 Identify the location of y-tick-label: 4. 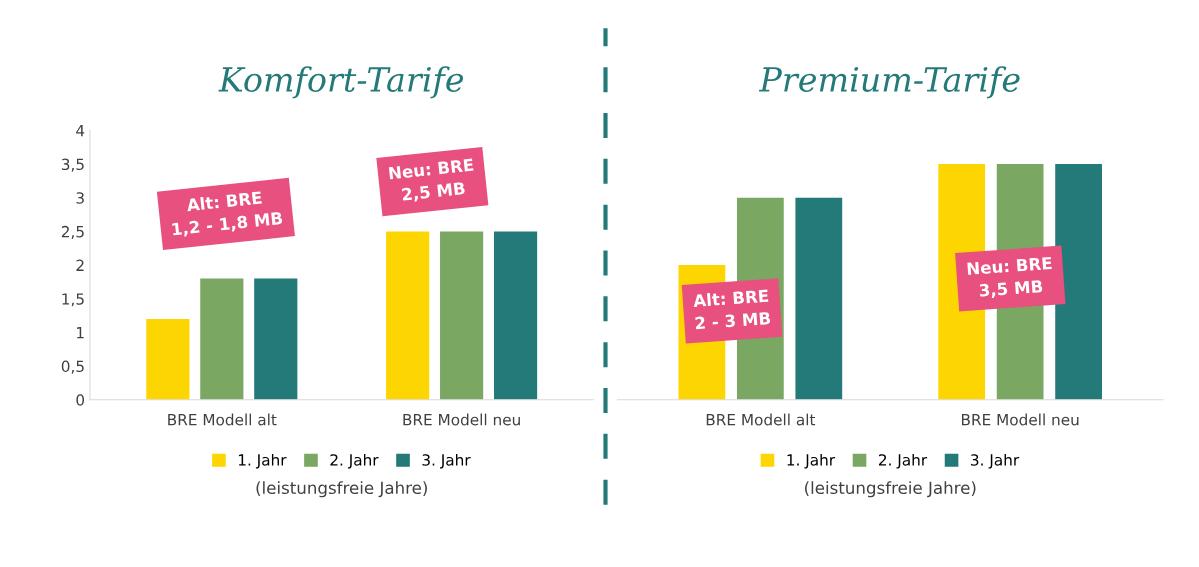
(80, 131).